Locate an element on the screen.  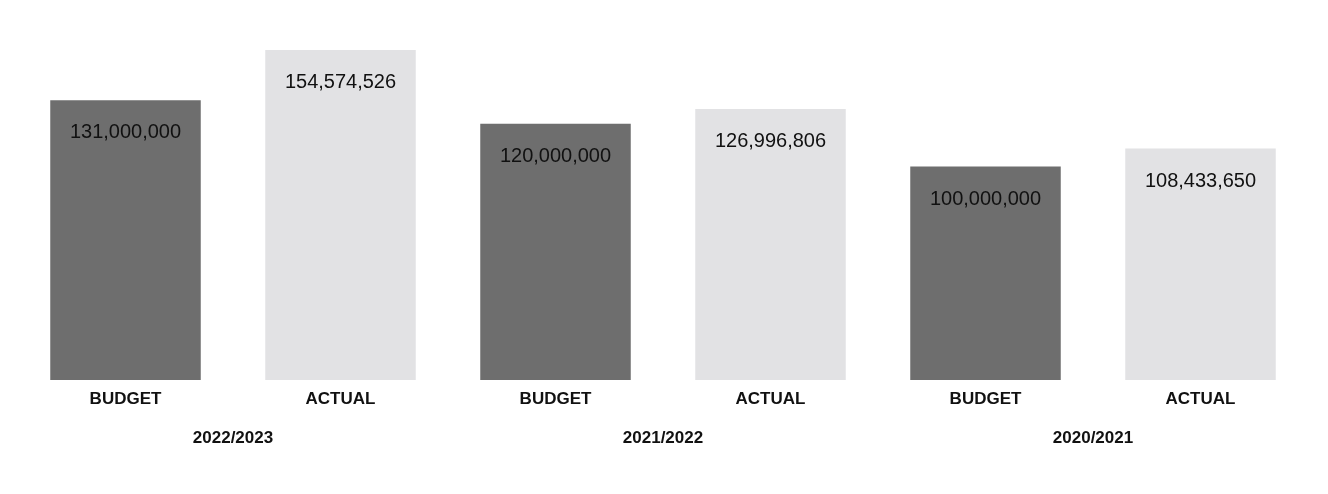
data-label: 126,996,806 is located at coordinates (770, 139).